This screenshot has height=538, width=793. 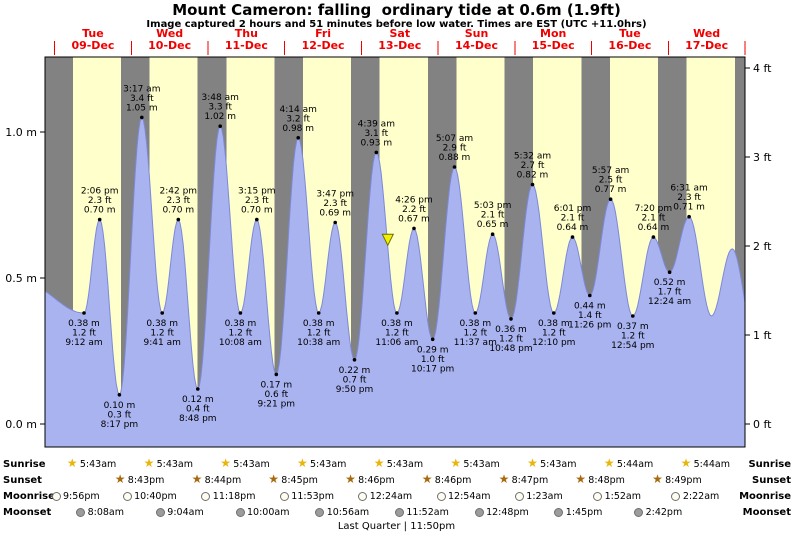 What do you see at coordinates (632, 346) in the screenshot?
I see `tide-extreme-label: 12:54 pm` at bounding box center [632, 346].